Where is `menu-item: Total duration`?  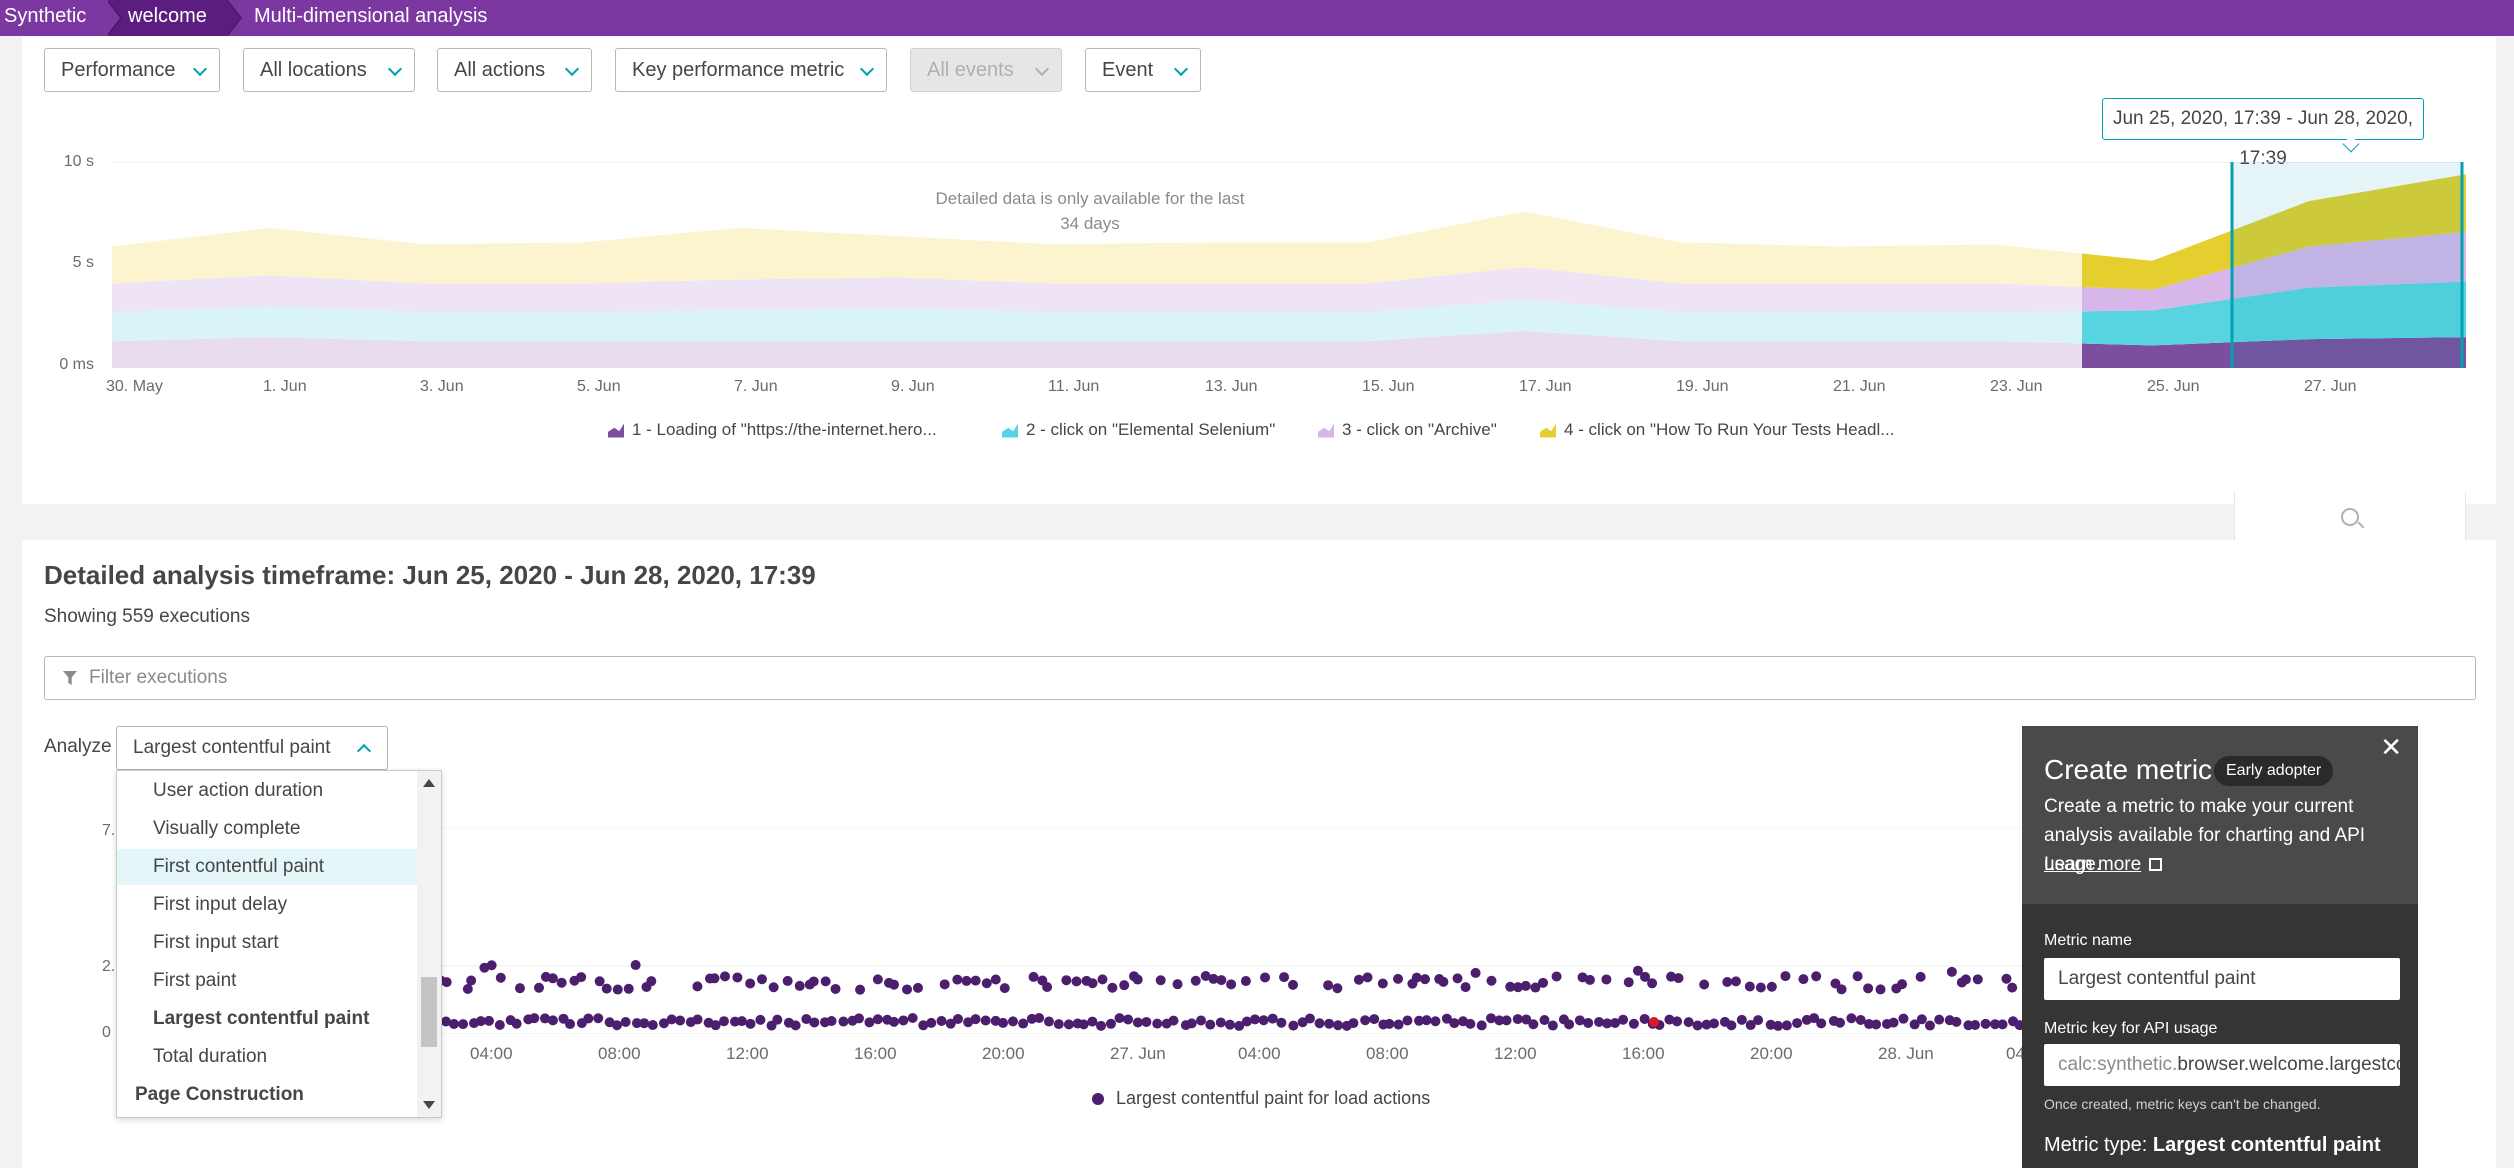 menu-item: Total duration is located at coordinates (210, 1056).